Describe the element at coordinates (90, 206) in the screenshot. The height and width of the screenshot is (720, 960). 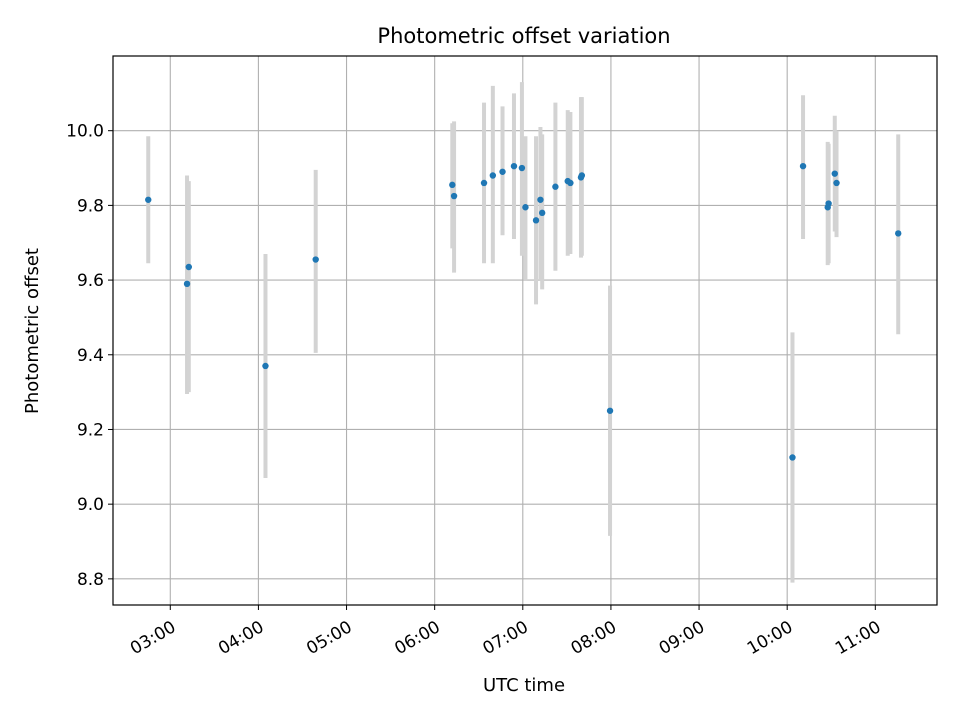
I see `y-tick-label: 9.8` at that location.